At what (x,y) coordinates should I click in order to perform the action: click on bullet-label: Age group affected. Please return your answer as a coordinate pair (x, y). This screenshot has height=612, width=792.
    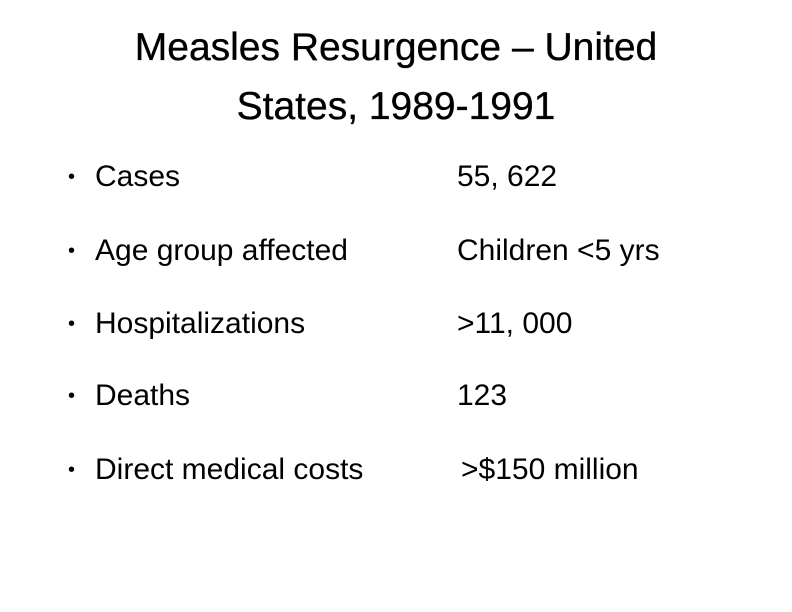
    Looking at the image, I should click on (221, 250).